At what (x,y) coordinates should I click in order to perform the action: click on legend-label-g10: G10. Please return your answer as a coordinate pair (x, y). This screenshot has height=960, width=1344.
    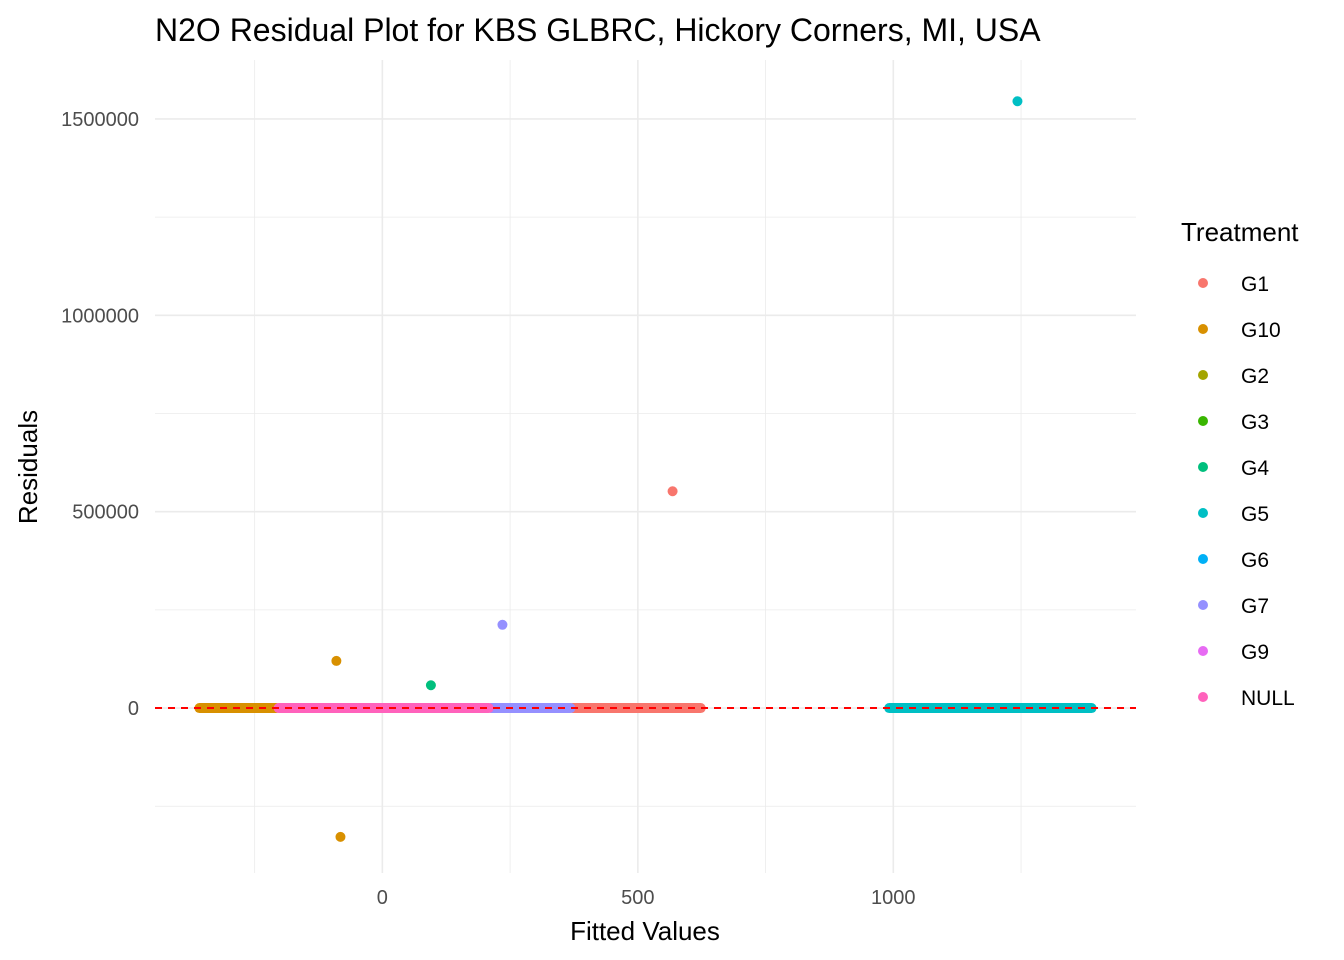
    Looking at the image, I should click on (1261, 330).